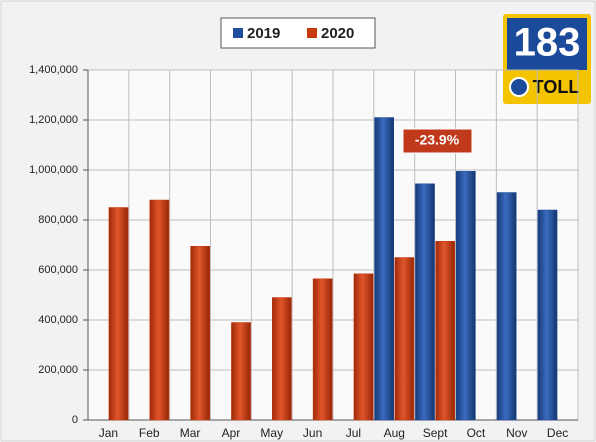 Image resolution: width=596 pixels, height=442 pixels. I want to click on y-tick-label: 600,000, so click(58, 270).